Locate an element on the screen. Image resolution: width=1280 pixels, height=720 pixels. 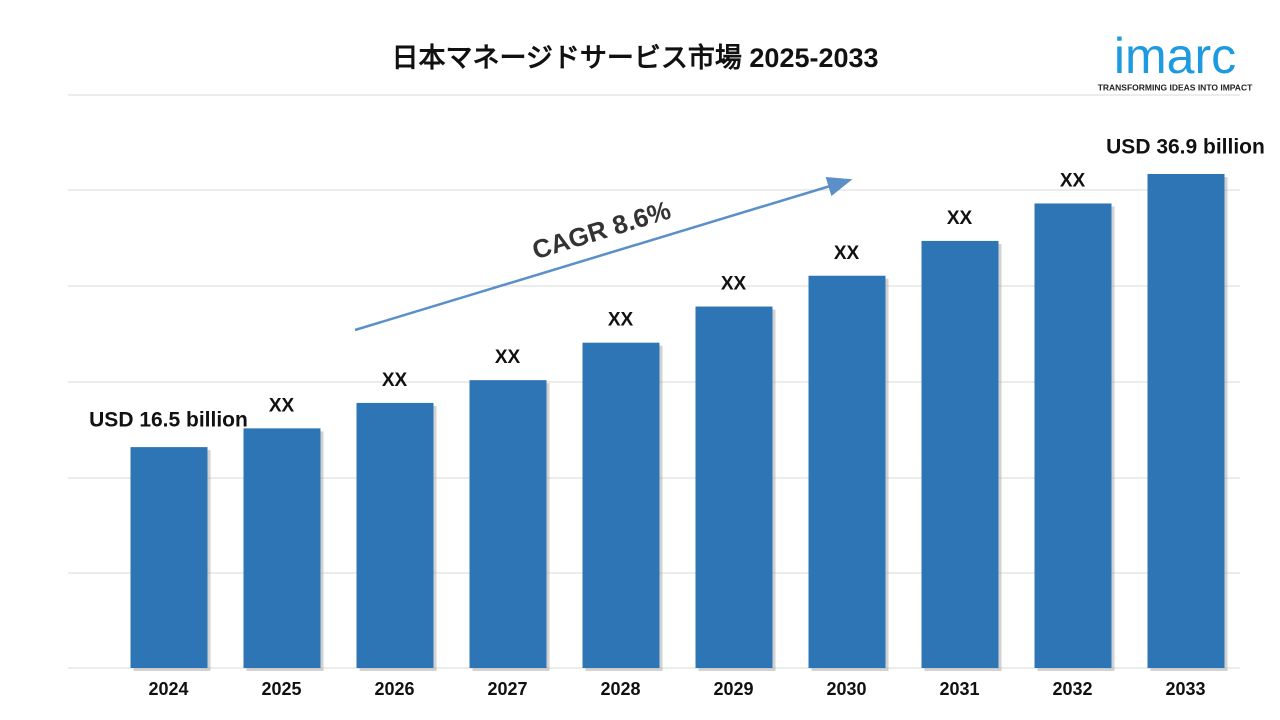
logo-tagline: TRANSFORMING IDEAS INTO IMPACT is located at coordinates (1175, 87).